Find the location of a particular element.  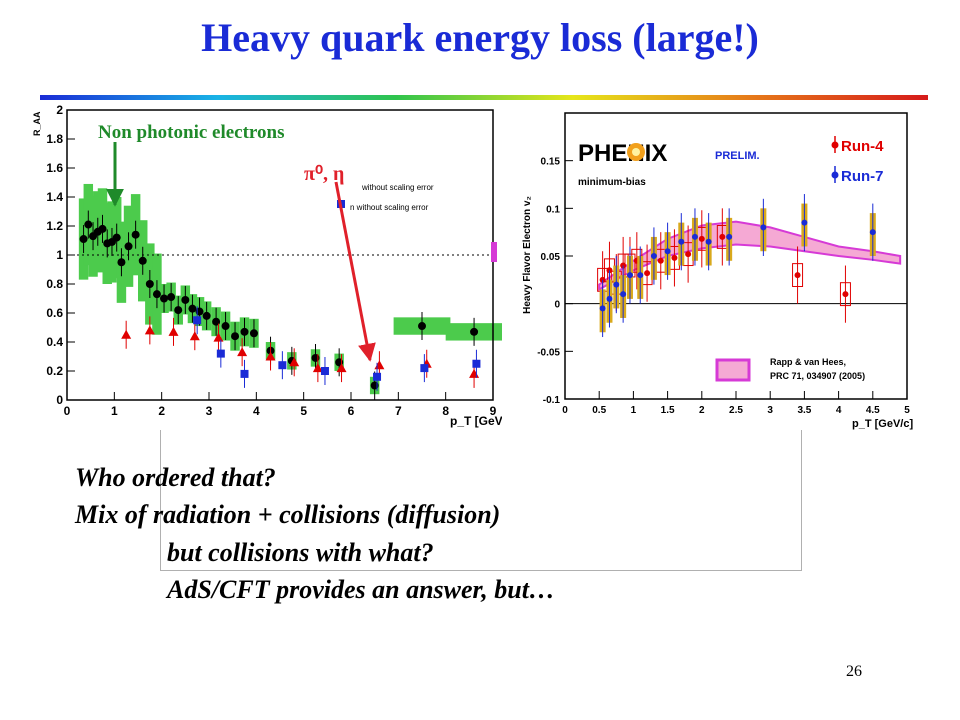

slide-title: Heavy quark energy loss (large!) is located at coordinates (480, 37).